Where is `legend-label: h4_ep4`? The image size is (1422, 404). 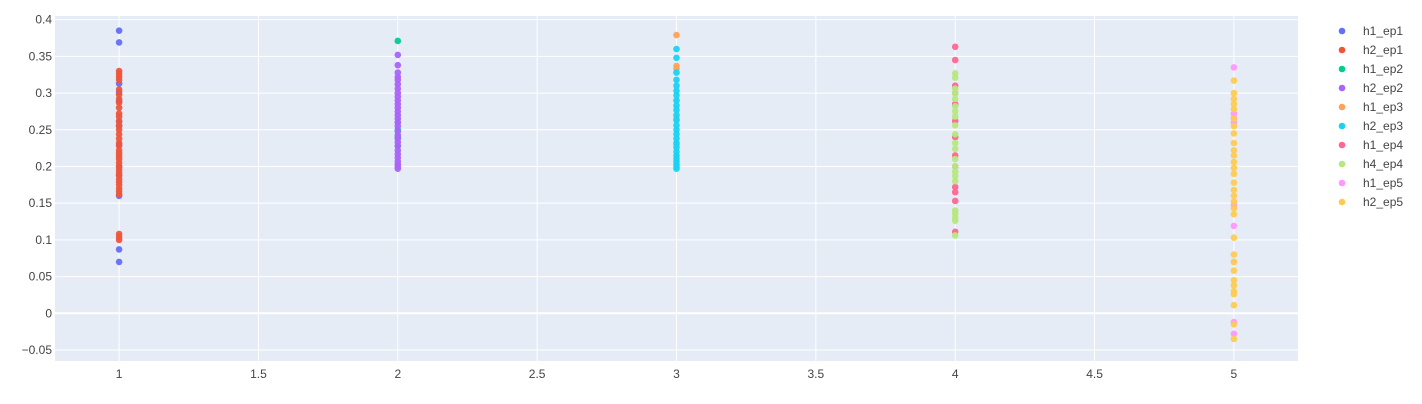
legend-label: h4_ep4 is located at coordinates (1383, 164).